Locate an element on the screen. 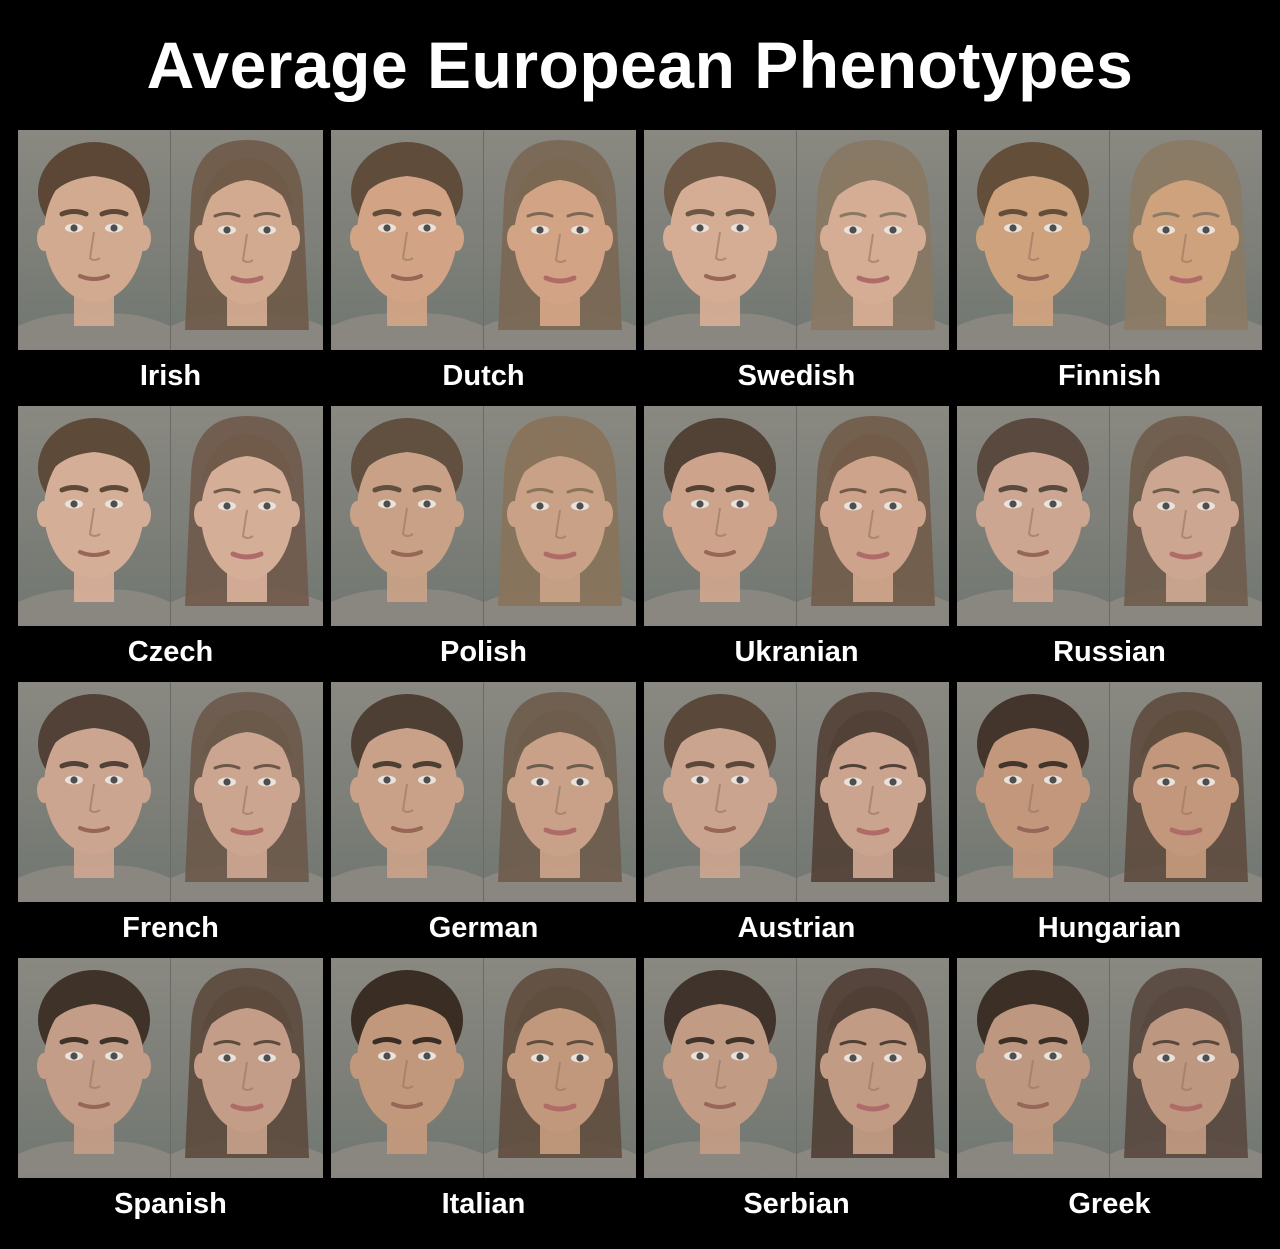 This screenshot has height=1249, width=1280. phenotype-card-dutch: Dutch is located at coordinates (483, 268).